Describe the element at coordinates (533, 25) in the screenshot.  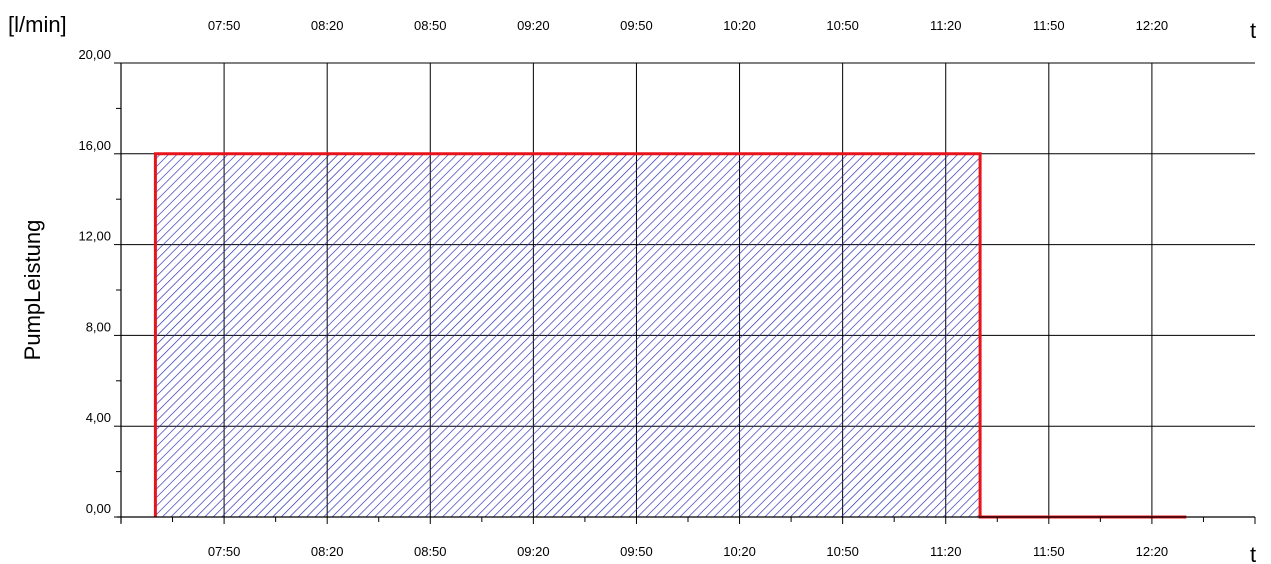
I see `x-tick-label-top: 09:20` at that location.